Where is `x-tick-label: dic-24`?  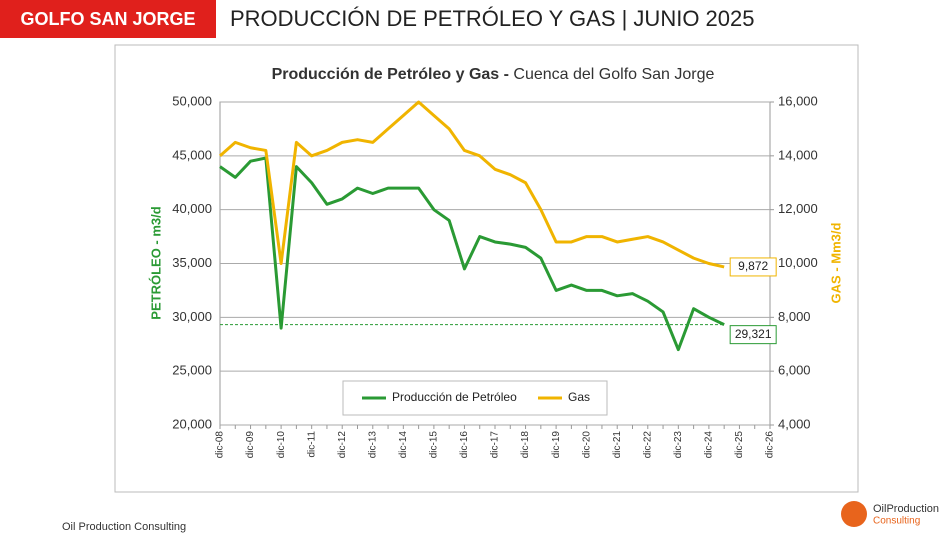 x-tick-label: dic-24 is located at coordinates (709, 445).